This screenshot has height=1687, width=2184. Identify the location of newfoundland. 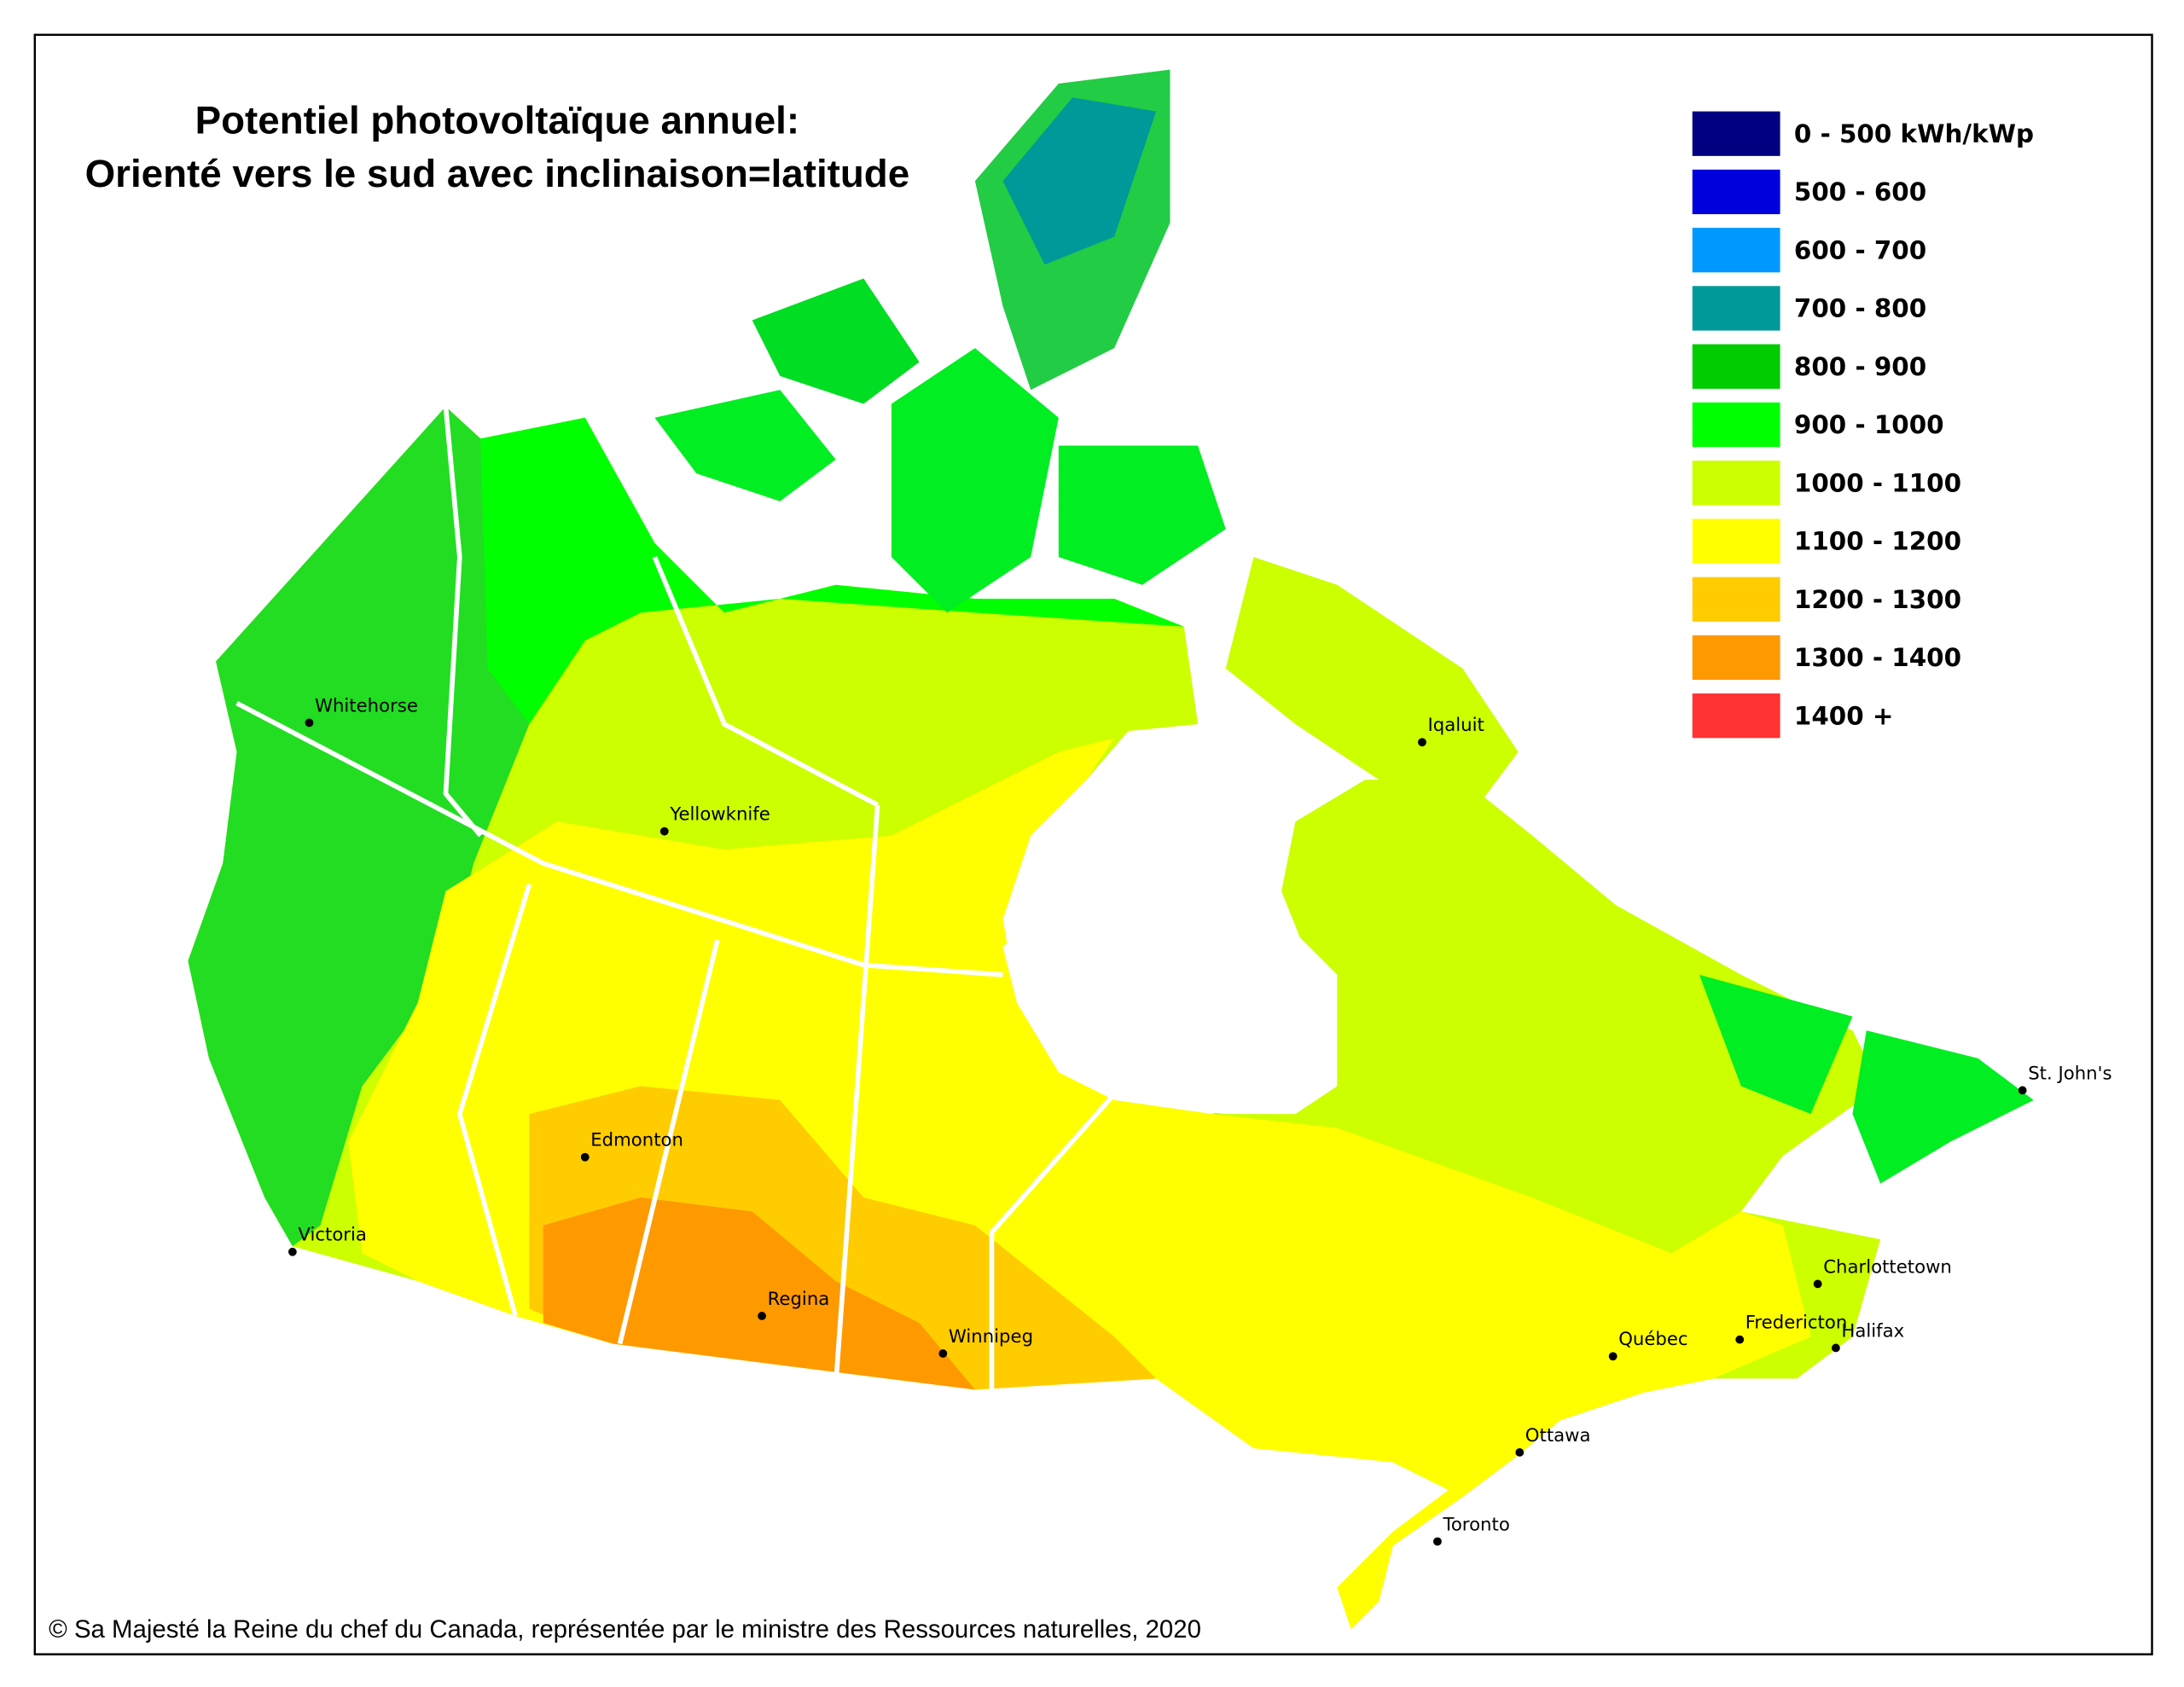
(1943, 1107).